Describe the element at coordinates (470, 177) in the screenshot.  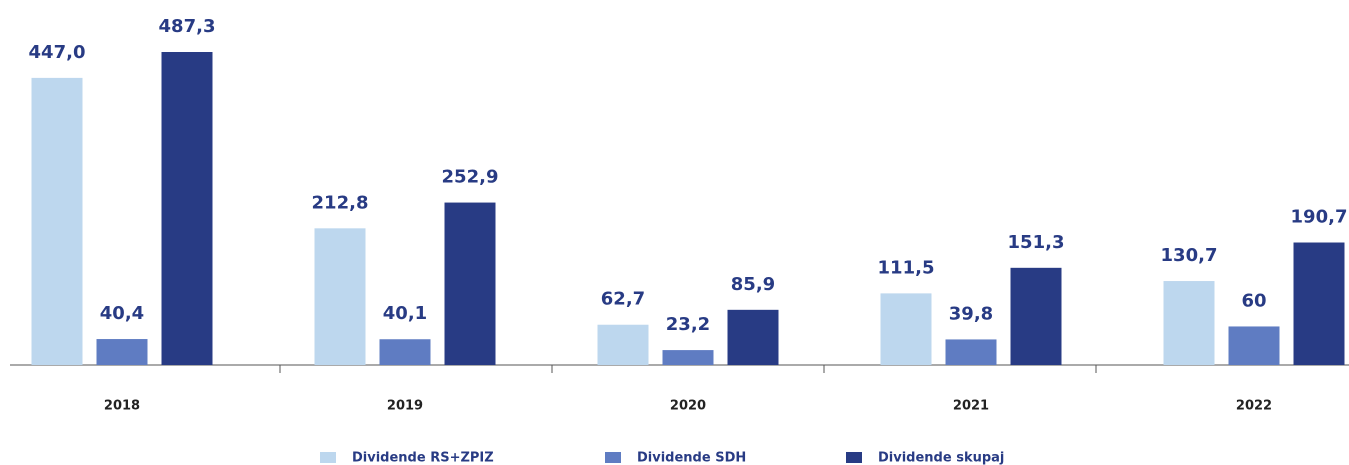
I see `data-label: 252,9` at that location.